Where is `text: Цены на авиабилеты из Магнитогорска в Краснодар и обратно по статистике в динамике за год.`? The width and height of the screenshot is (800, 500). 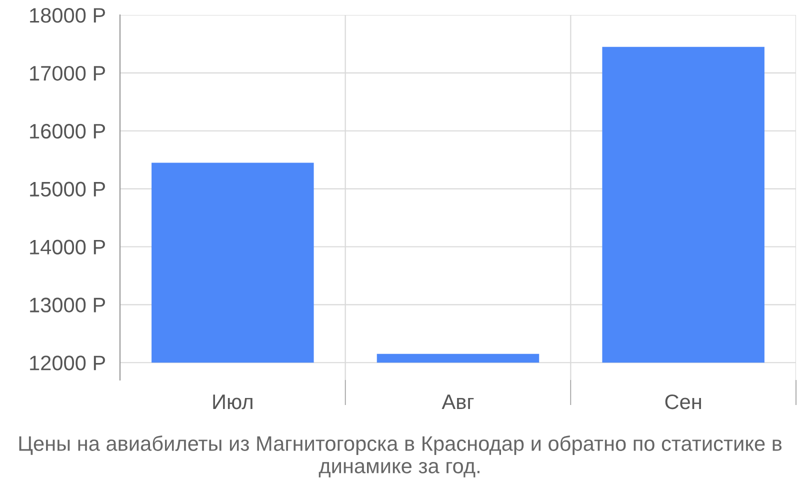
text: Цены на авиабилеты из Магнитогорска в Краснодар и обратно по статистике в динамике за год. is located at coordinates (400, 456).